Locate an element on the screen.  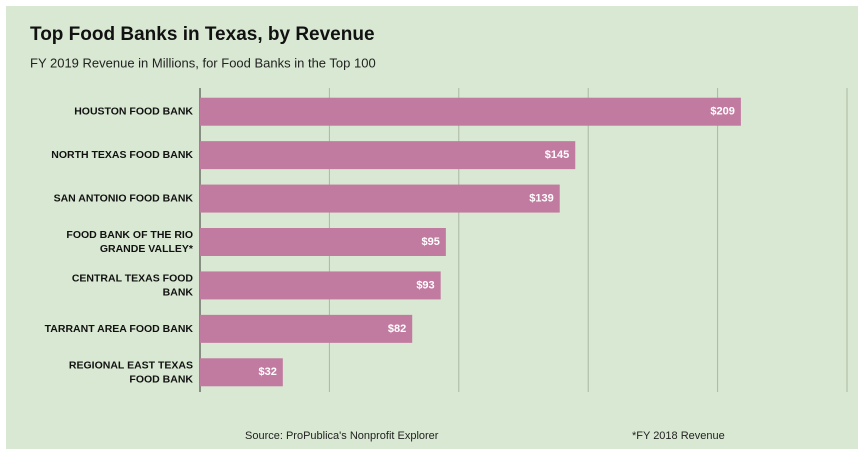
y-tick-label: FOOD BANK OF THE RIO GRANDE VALLEY* is located at coordinates (129, 242).